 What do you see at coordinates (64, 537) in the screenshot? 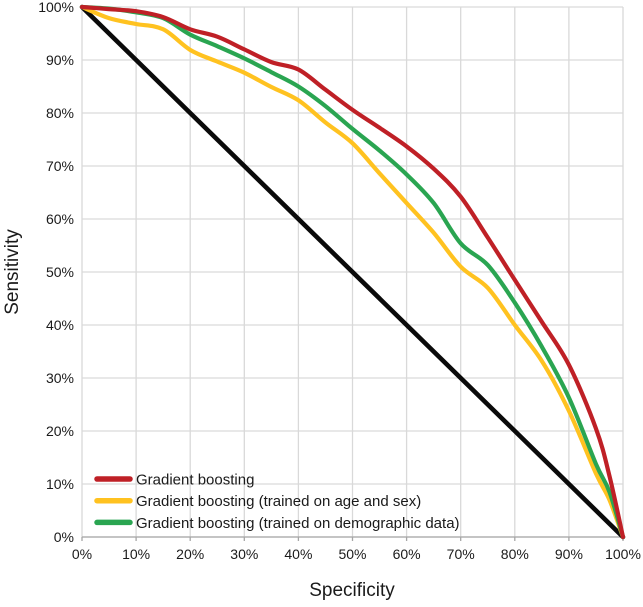
I see `y-tick-label: 0%` at bounding box center [64, 537].